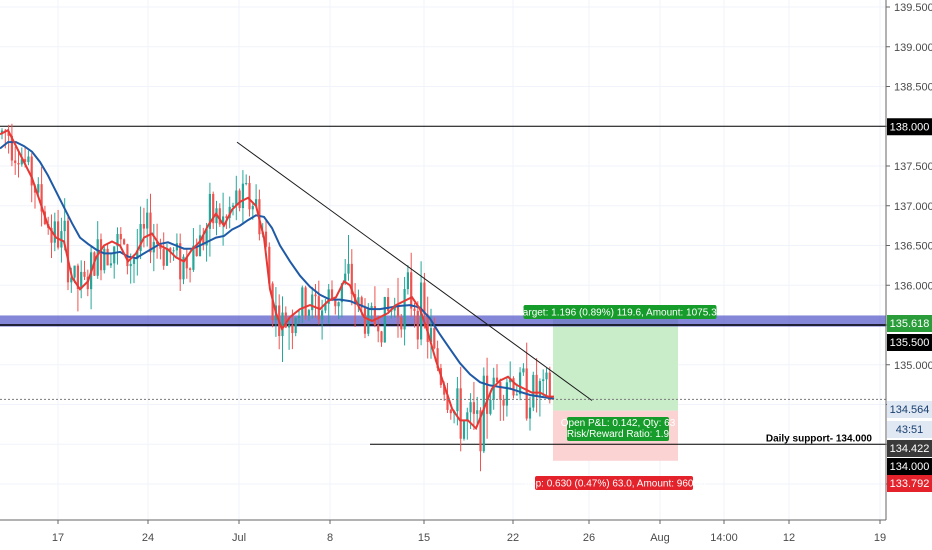  Describe the element at coordinates (615, 363) in the screenshot. I see `profit-zone` at that location.